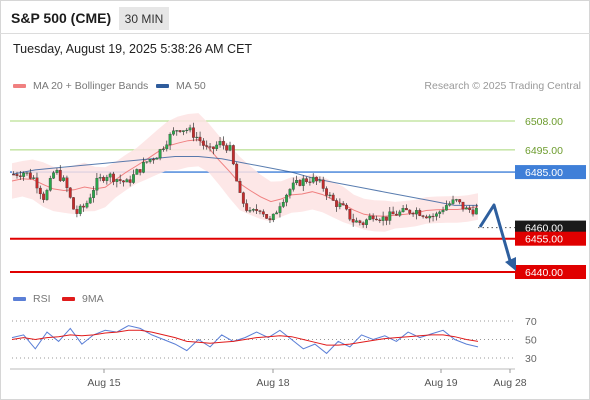 The image size is (590, 400). I want to click on level-text: 6508.00, so click(544, 122).